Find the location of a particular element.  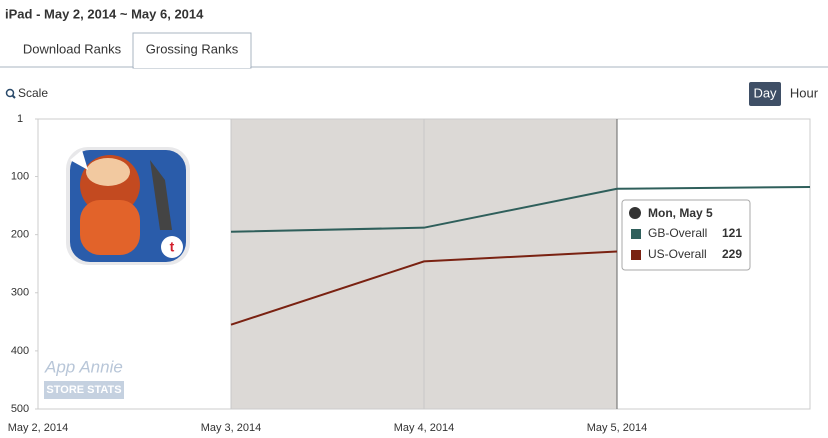

tooltip-box is located at coordinates (686, 235).